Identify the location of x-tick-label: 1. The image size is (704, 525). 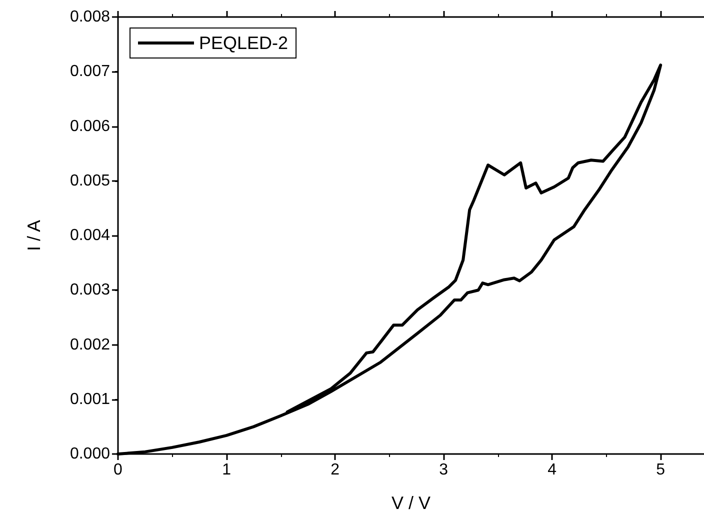
(227, 470).